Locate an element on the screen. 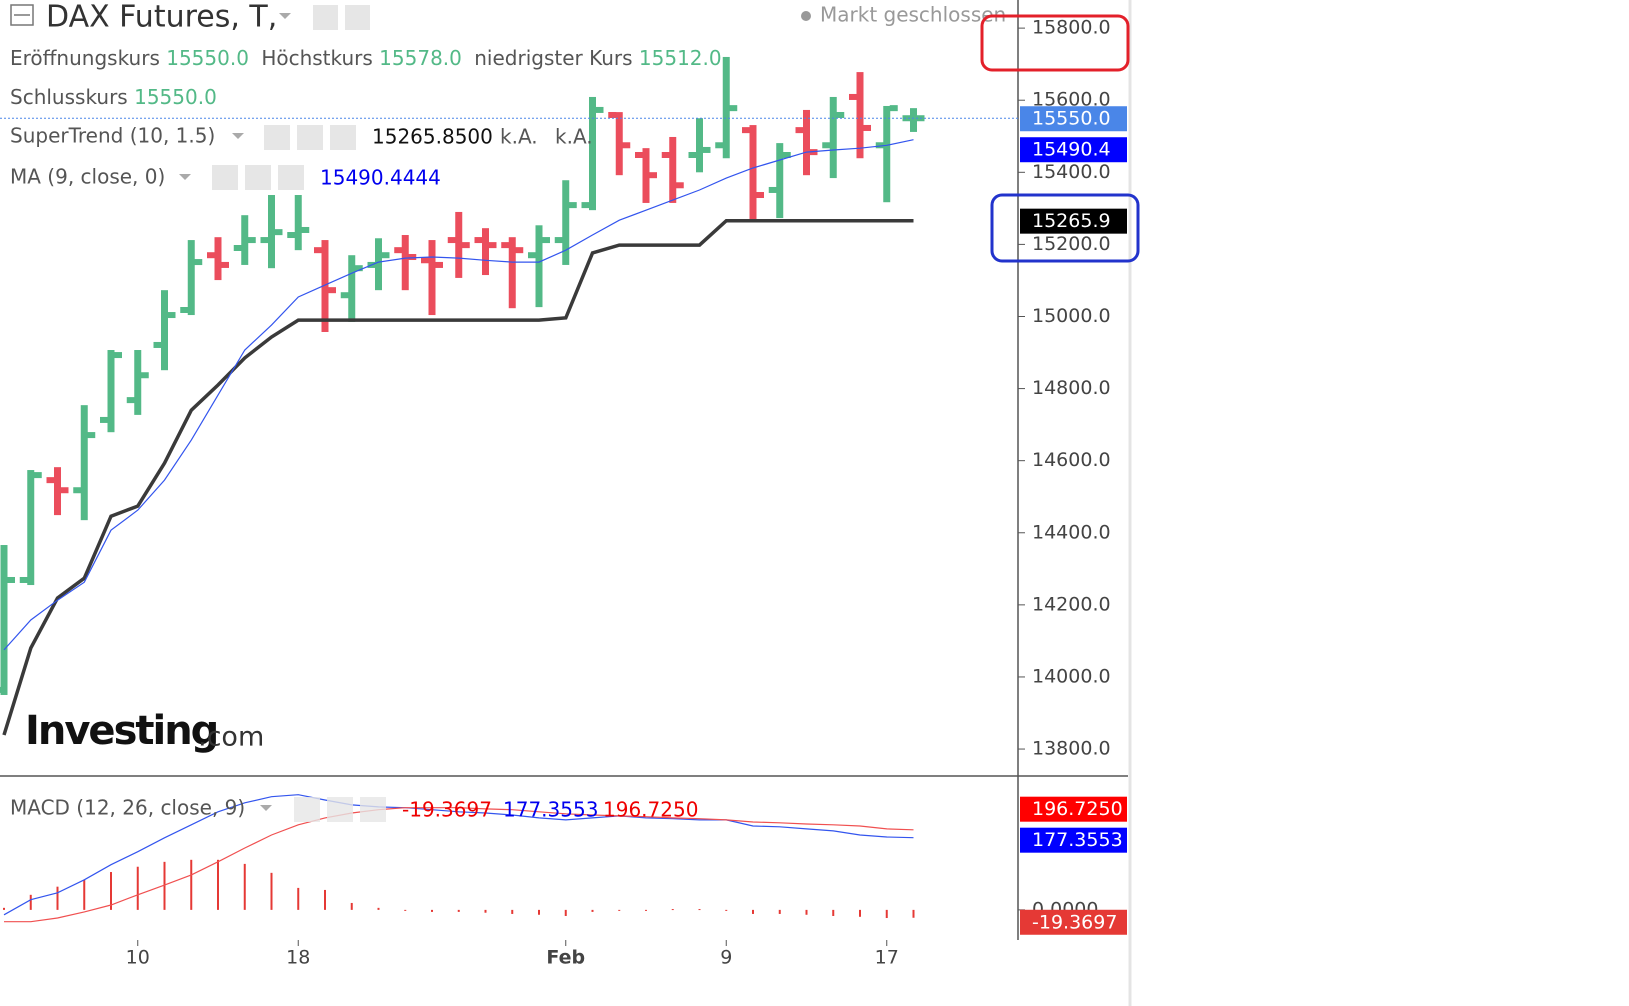 The image size is (1629, 1006). value-badge-label: 15550.0 is located at coordinates (1071, 119).